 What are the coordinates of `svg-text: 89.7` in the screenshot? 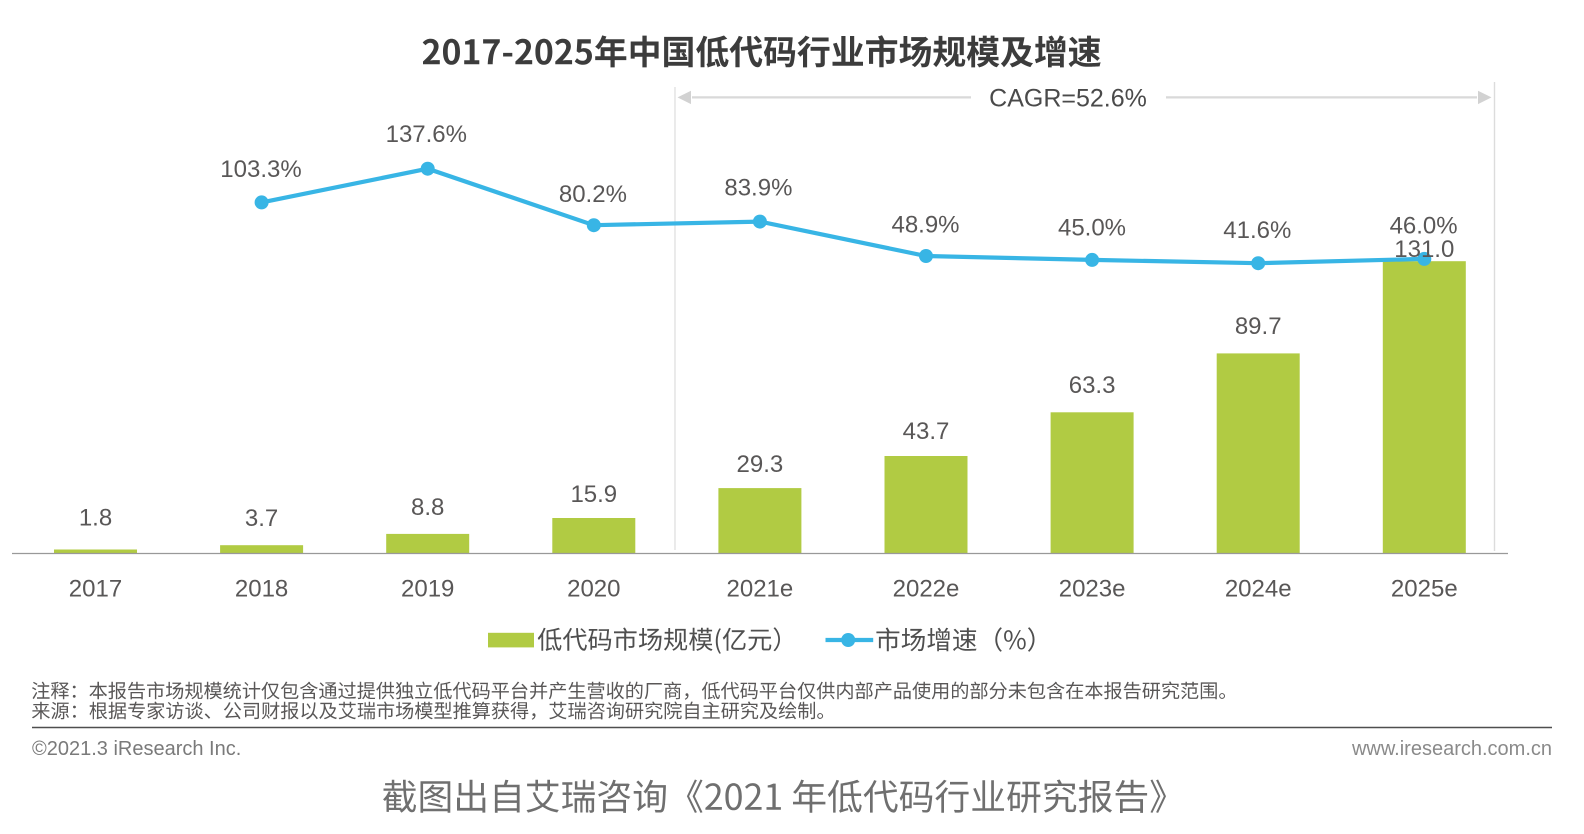 It's located at (1258, 326).